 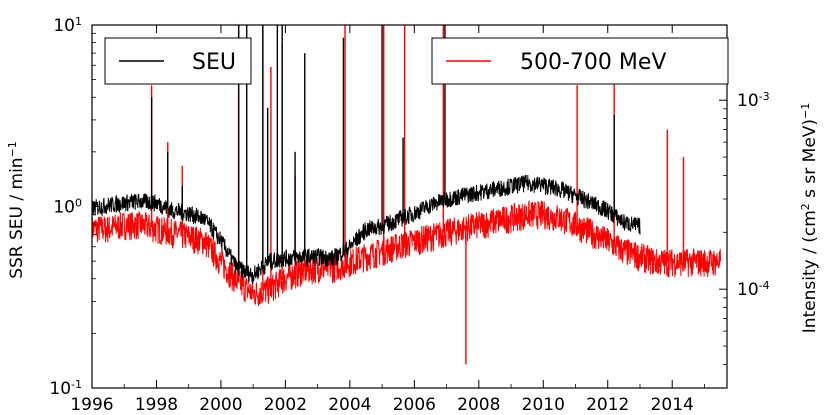 I want to click on x-tick-label: 2000, so click(x=220, y=405).